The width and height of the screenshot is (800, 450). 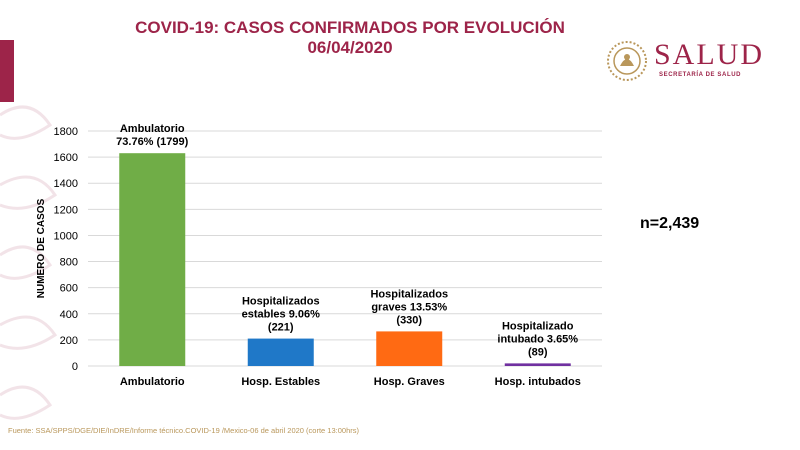 What do you see at coordinates (627, 61) in the screenshot?
I see `national-seal-icon` at bounding box center [627, 61].